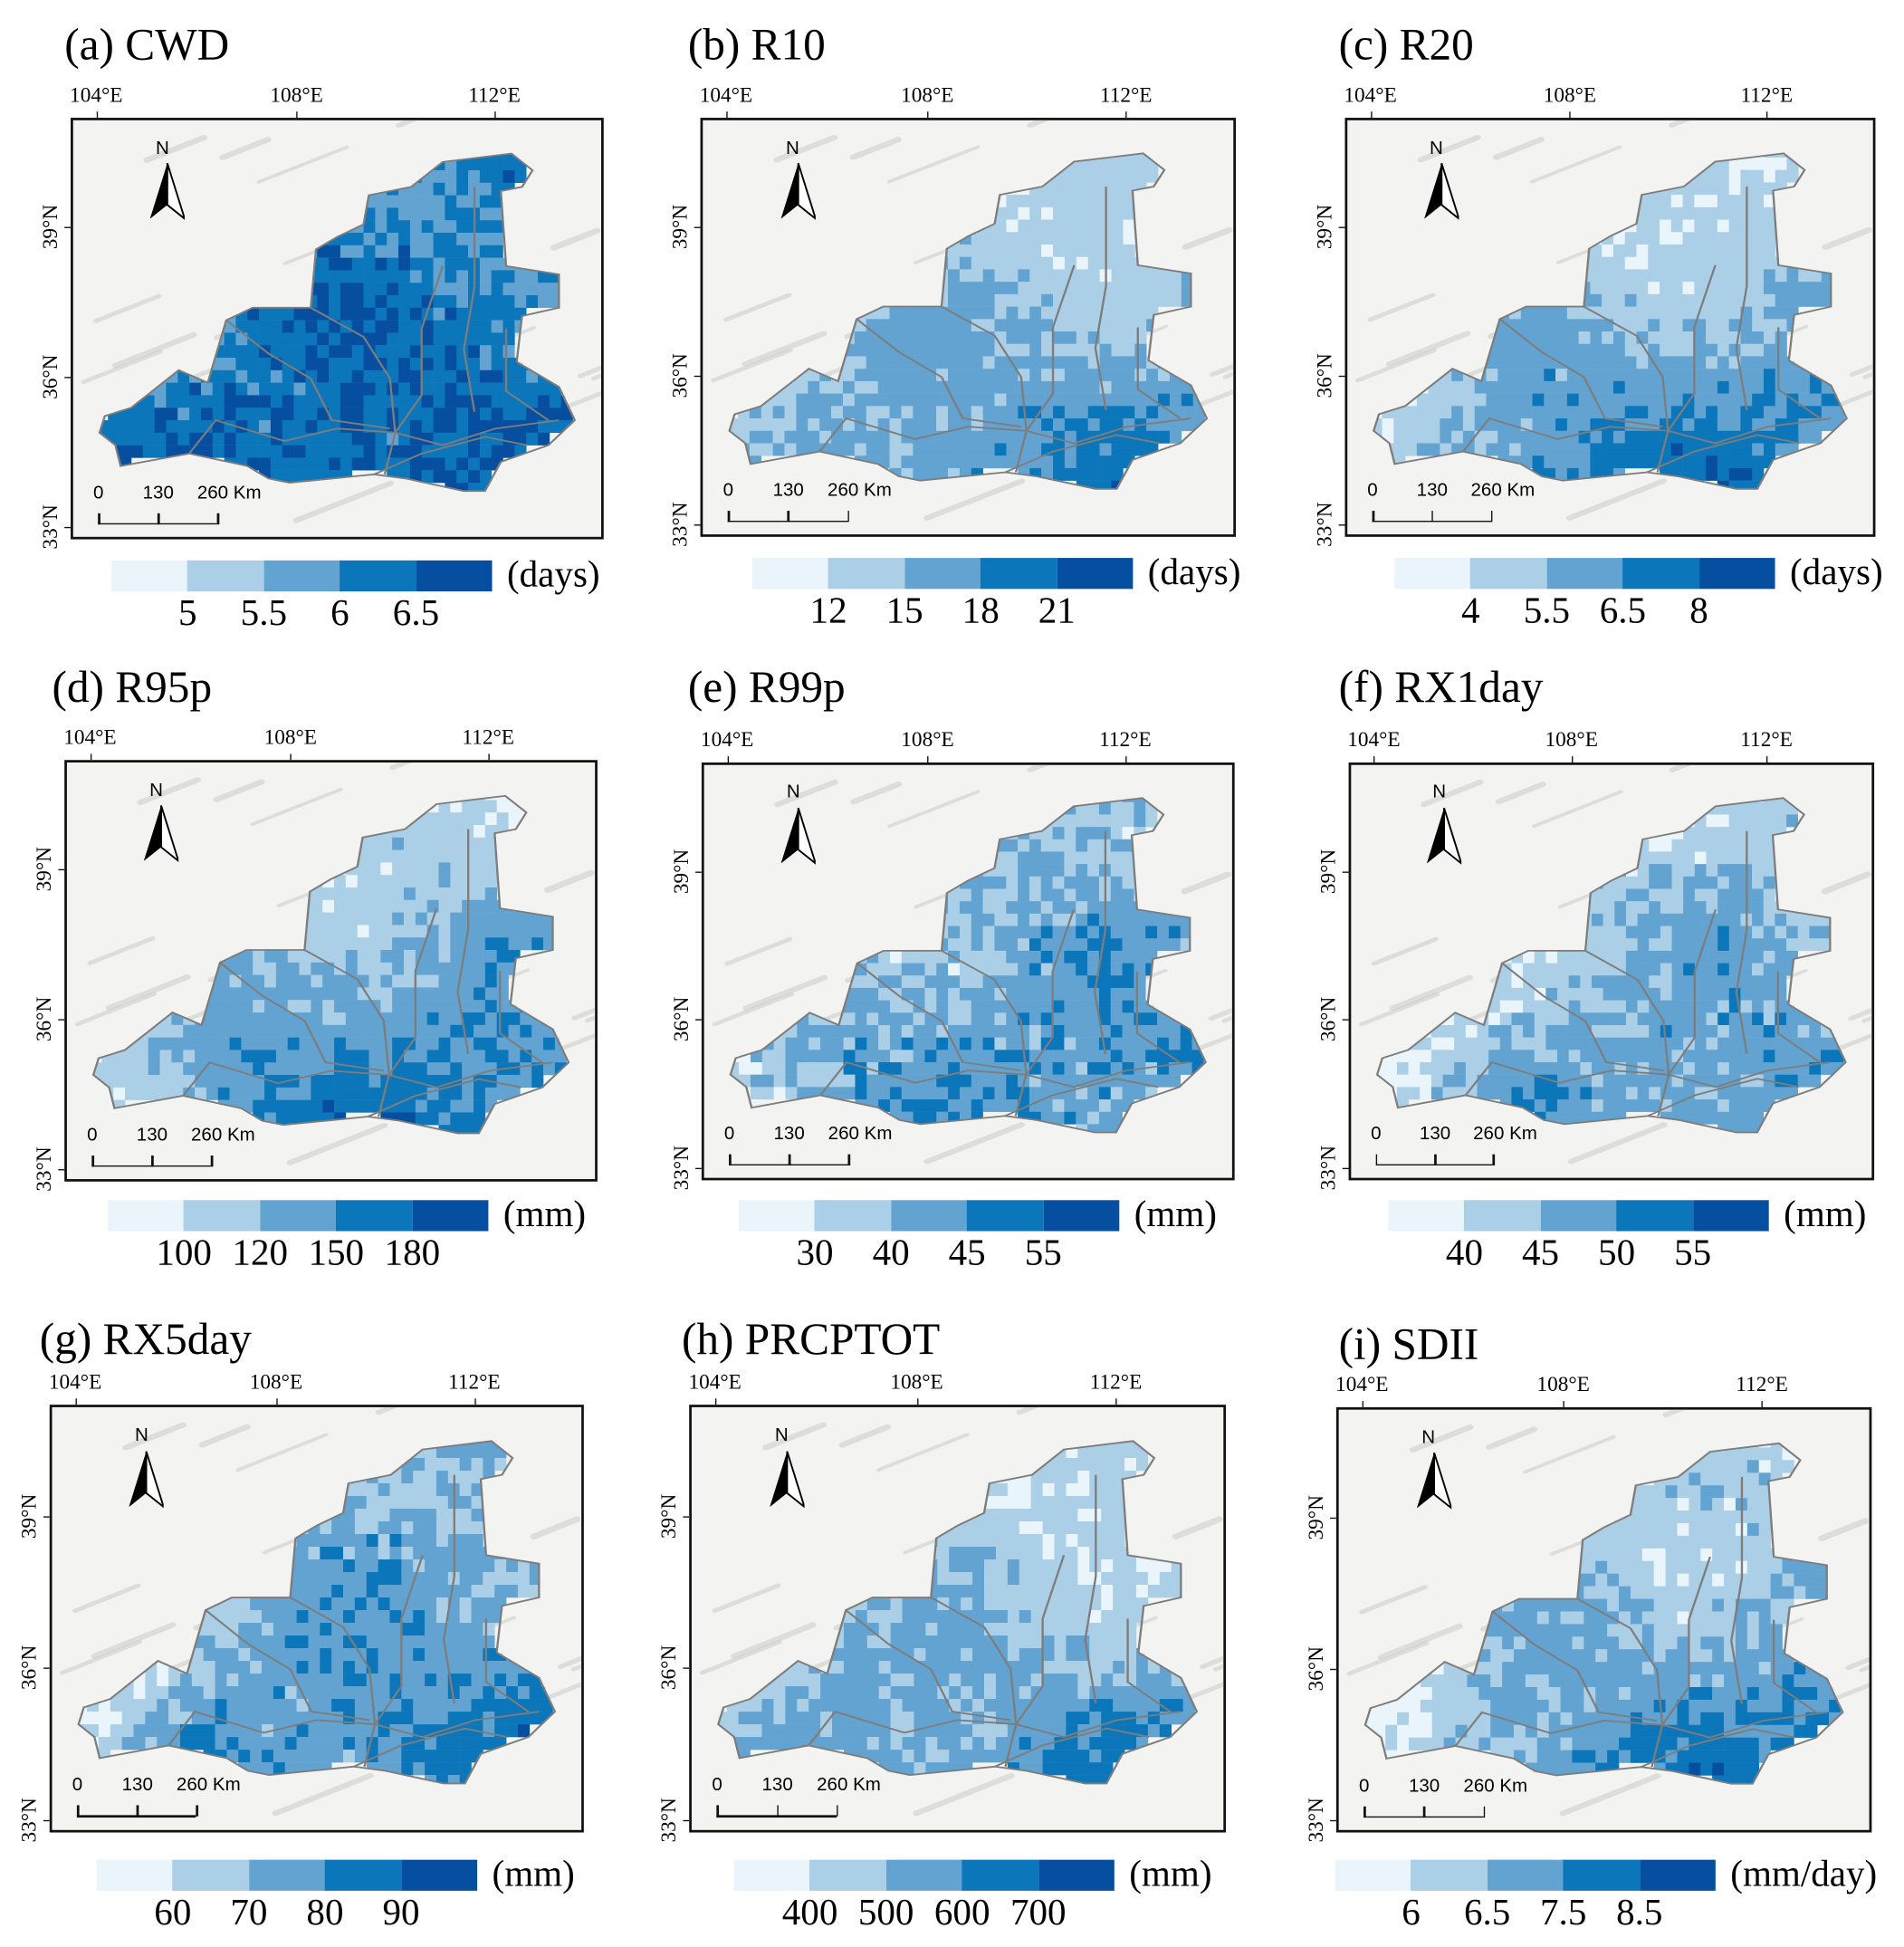 Image resolution: width=1904 pixels, height=1947 pixels. Describe the element at coordinates (45, 1168) in the screenshot. I see `latitude-tick-label: 33°N` at that location.